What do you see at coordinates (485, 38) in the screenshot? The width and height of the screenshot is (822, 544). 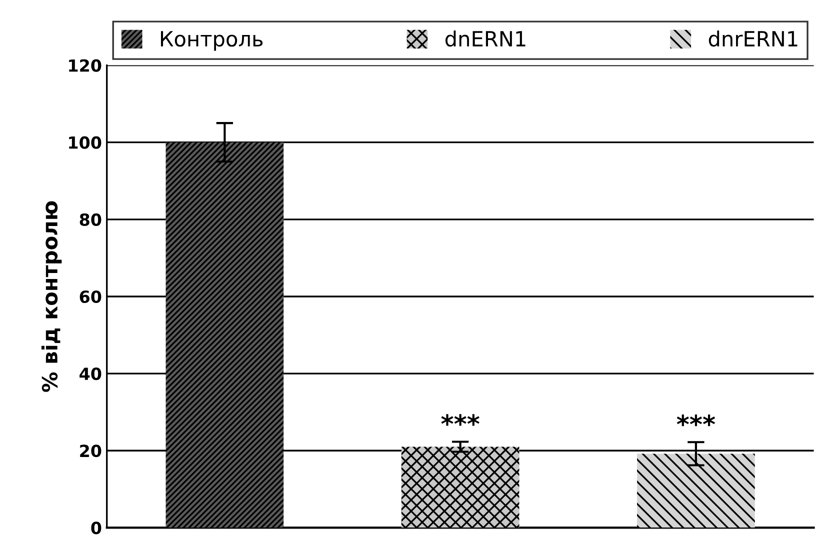 I see `legend-label: dnERN1` at bounding box center [485, 38].